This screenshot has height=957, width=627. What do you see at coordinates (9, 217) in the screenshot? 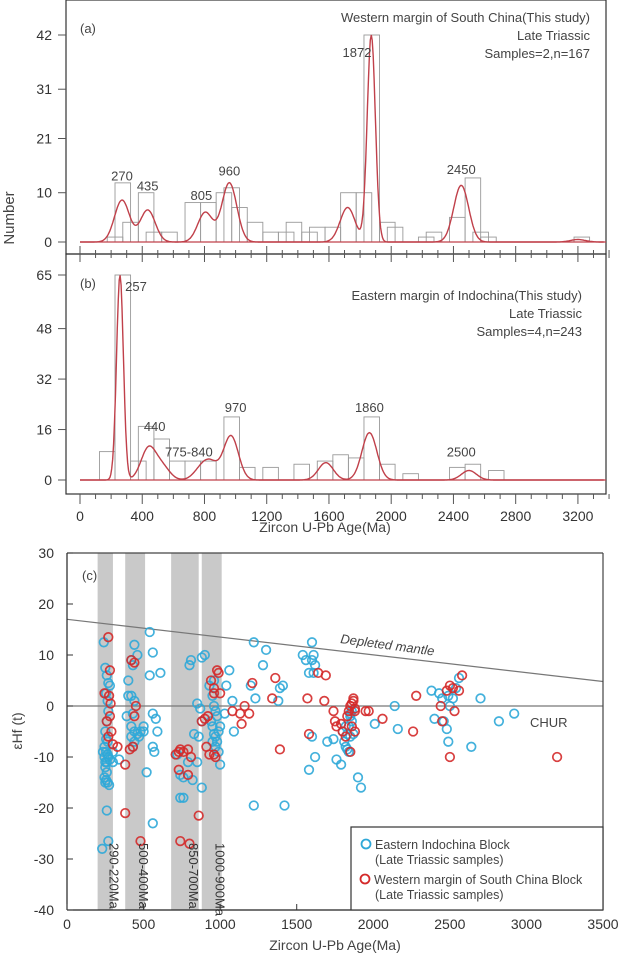
I see `ab-y-axis-title: Number` at bounding box center [9, 217].